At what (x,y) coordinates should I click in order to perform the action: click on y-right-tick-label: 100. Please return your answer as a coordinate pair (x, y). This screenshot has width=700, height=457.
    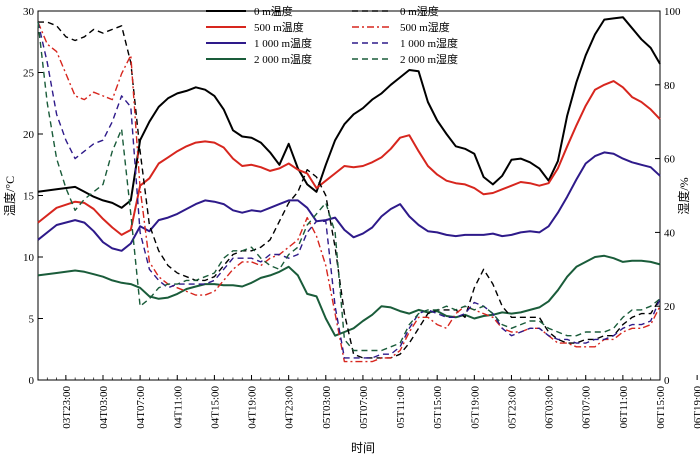
    Looking at the image, I should click on (672, 12).